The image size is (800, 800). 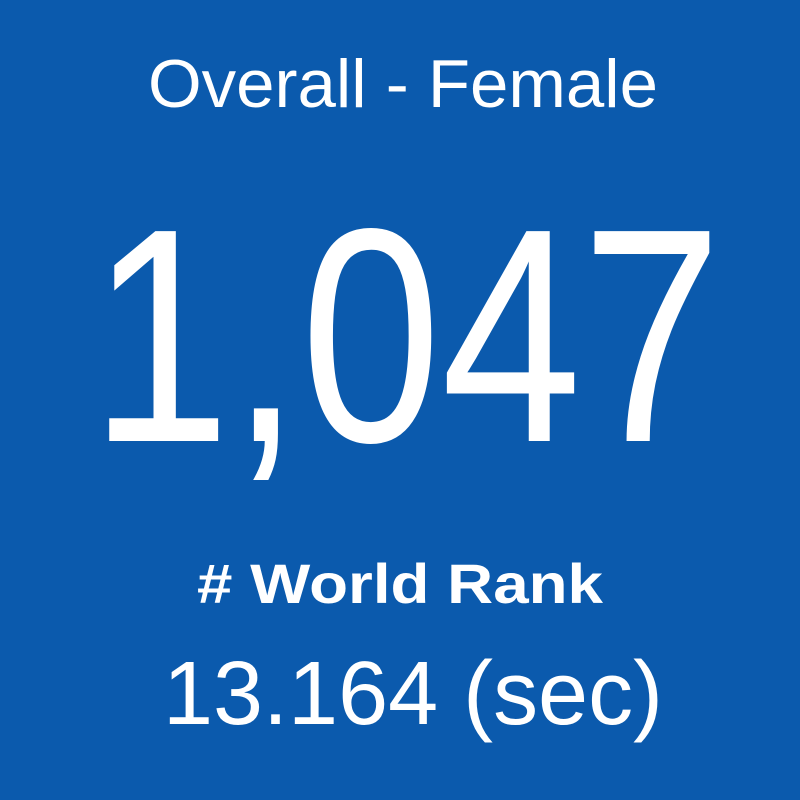 What do you see at coordinates (403, 84) in the screenshot?
I see `tile-title: Overall - Female` at bounding box center [403, 84].